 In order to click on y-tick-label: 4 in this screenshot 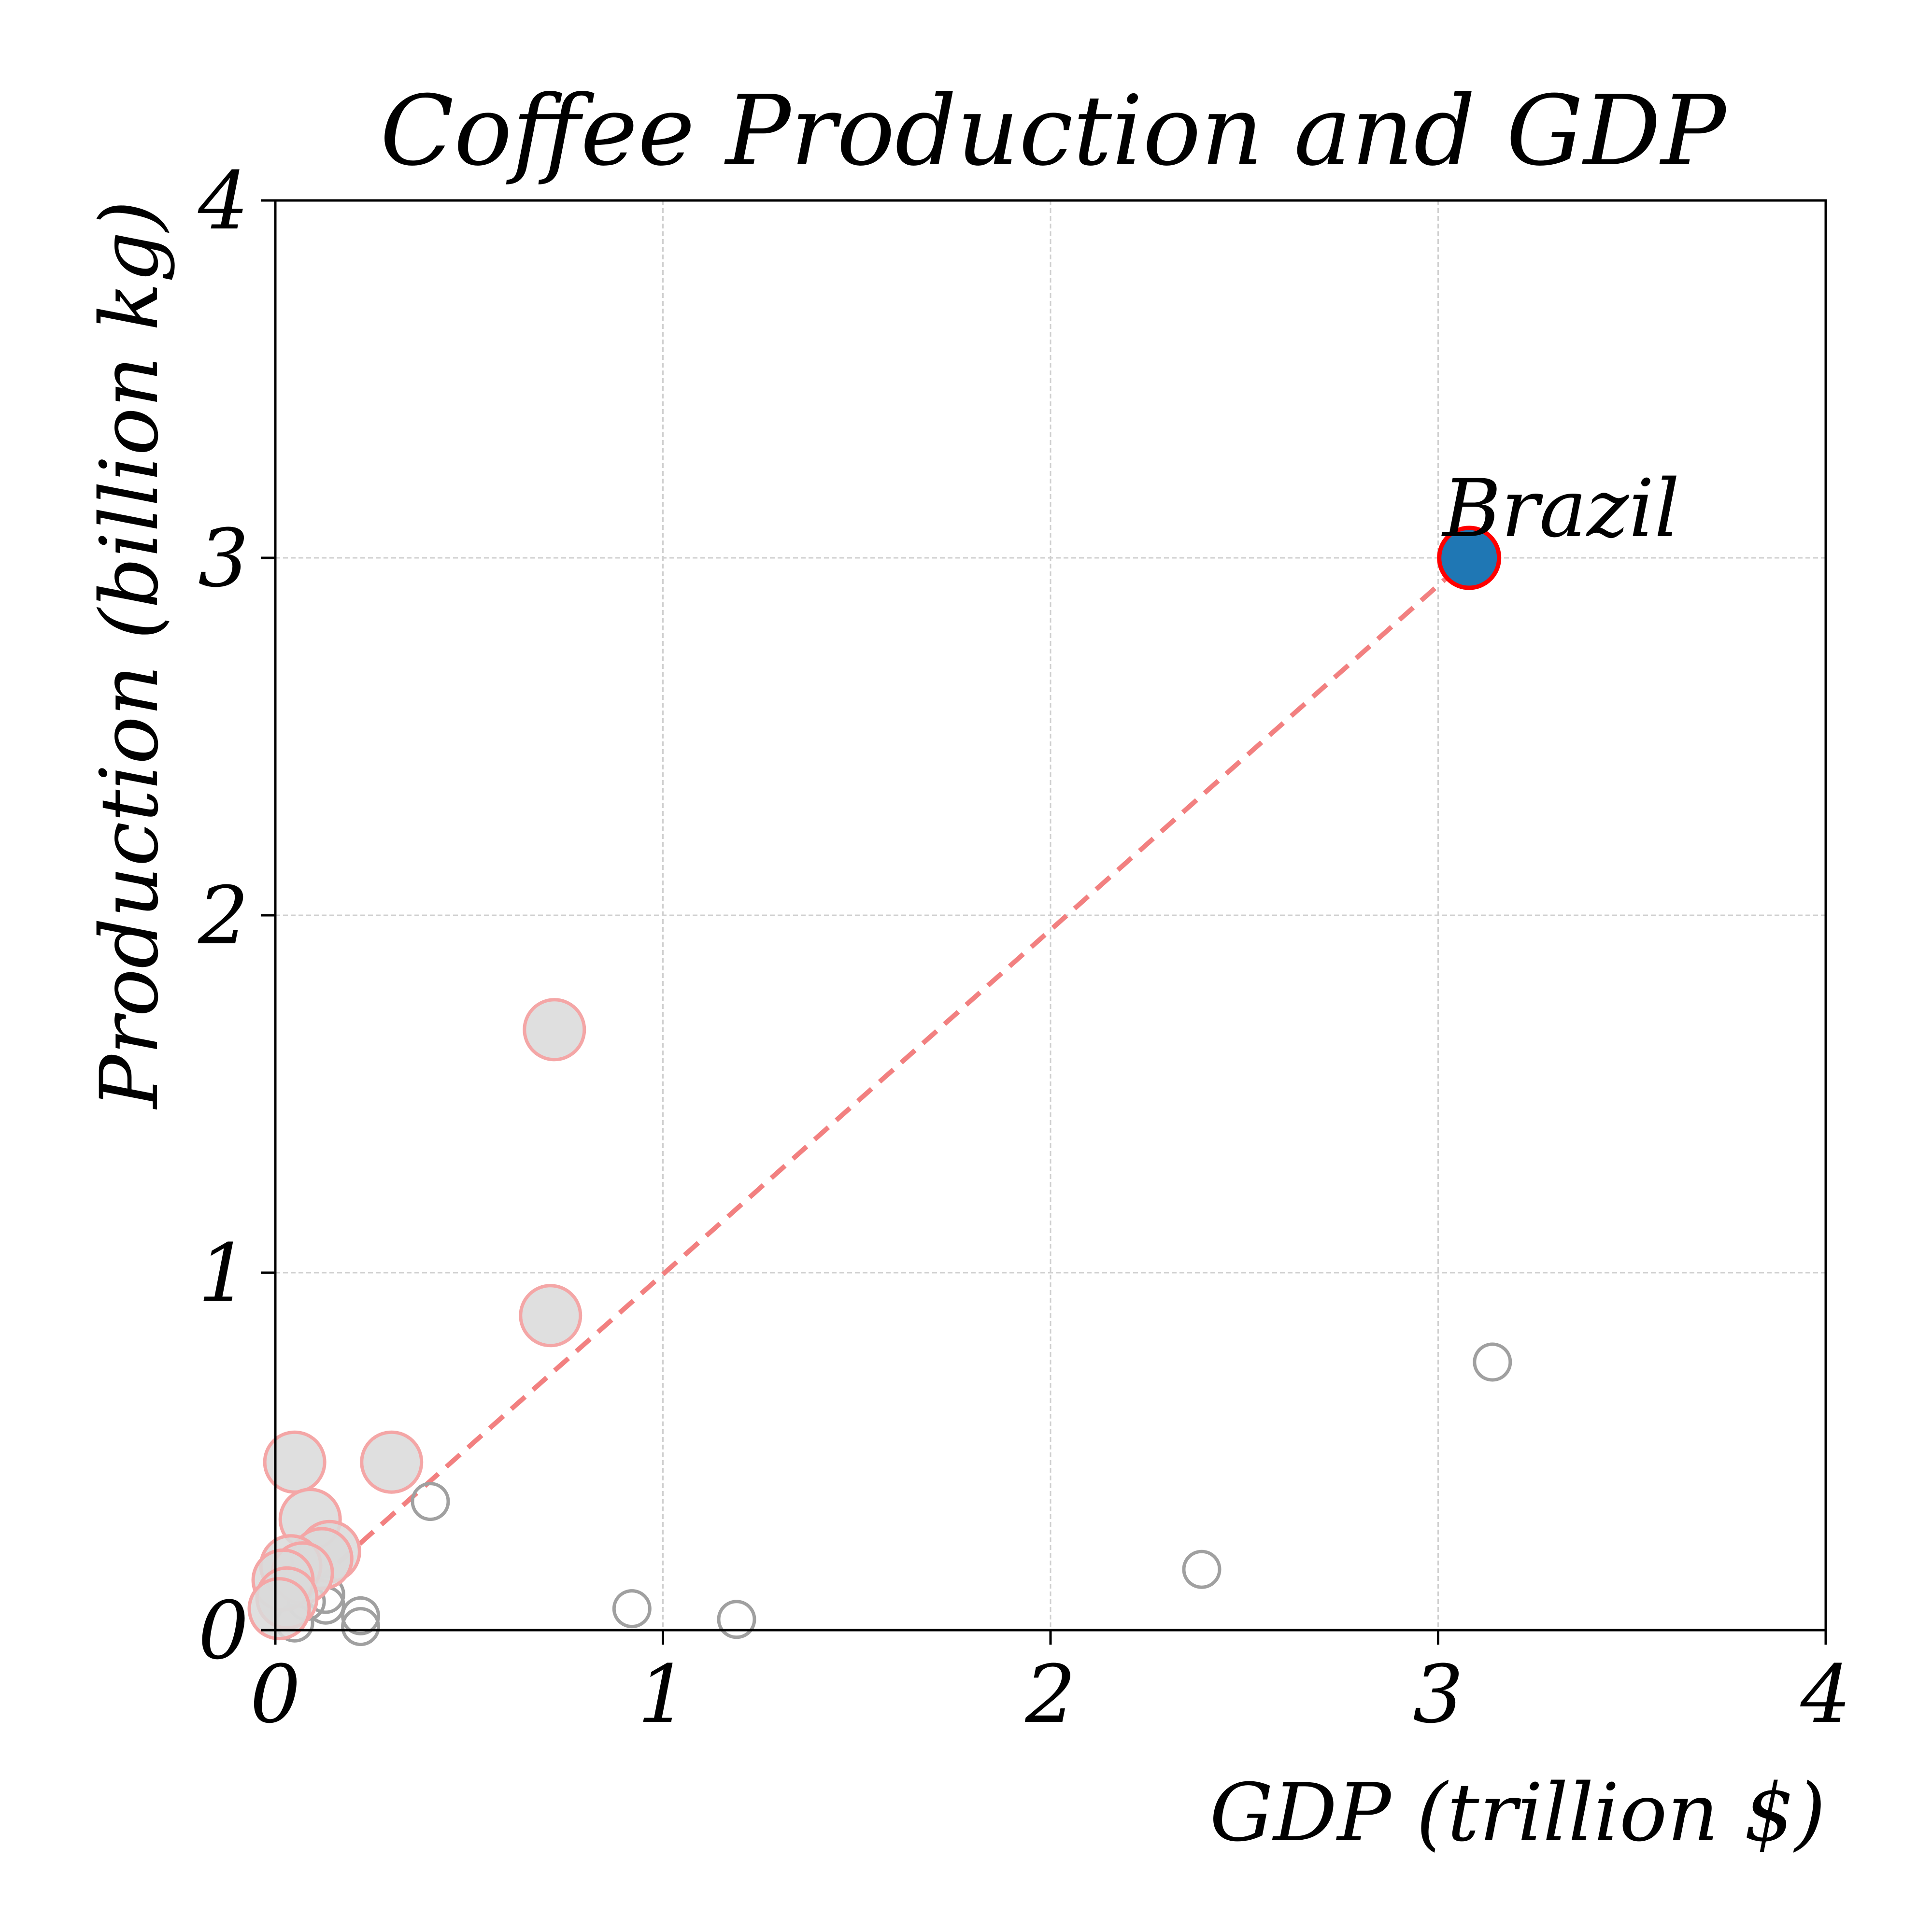, I will do `click(223, 201)`.